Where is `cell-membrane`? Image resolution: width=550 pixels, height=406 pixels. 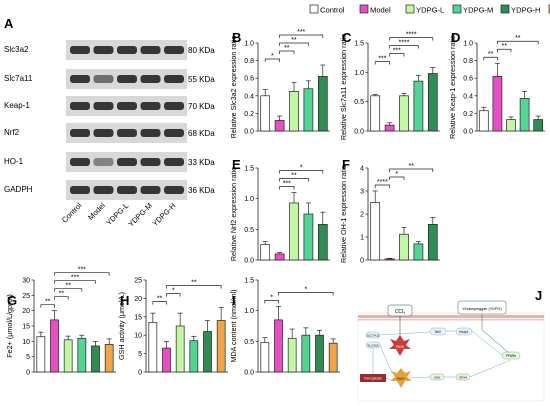 cell-membrane is located at coordinates (451, 316).